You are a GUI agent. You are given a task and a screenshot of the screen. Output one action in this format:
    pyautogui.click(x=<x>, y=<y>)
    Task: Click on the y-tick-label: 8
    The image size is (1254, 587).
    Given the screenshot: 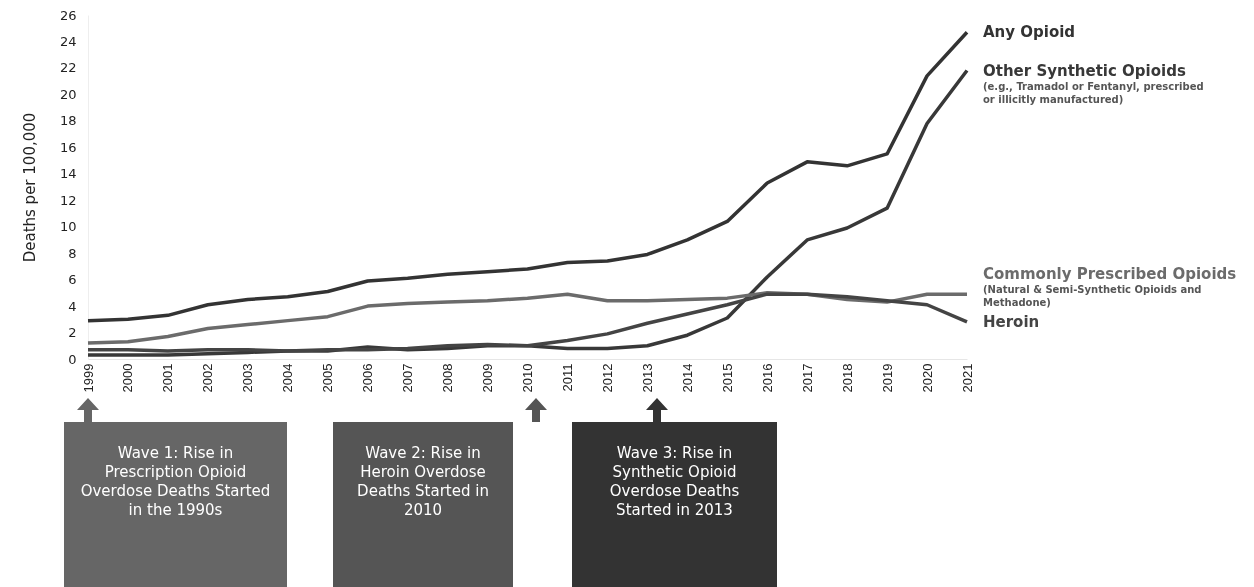 What is the action you would take?
    pyautogui.click(x=72, y=253)
    